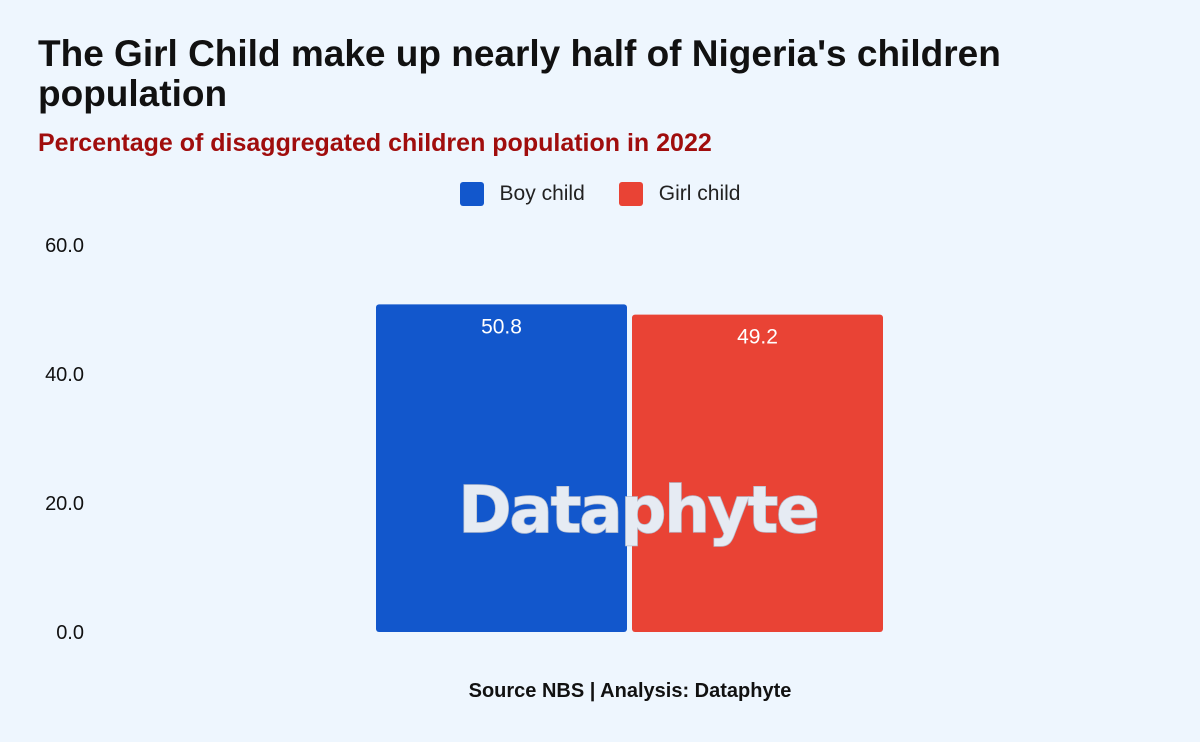 This screenshot has height=742, width=1200. Describe the element at coordinates (70, 633) in the screenshot. I see `y-tick-label: 0.0` at that location.